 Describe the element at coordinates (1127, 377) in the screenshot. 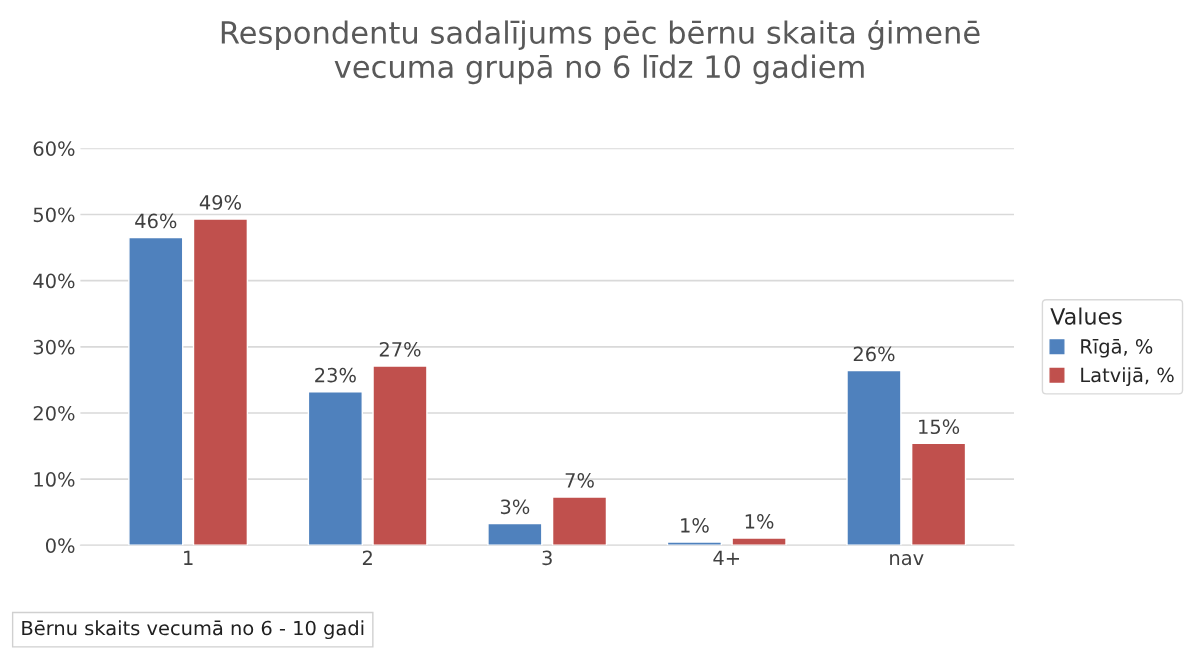

I see `legend-label: Latvijā, %` at that location.